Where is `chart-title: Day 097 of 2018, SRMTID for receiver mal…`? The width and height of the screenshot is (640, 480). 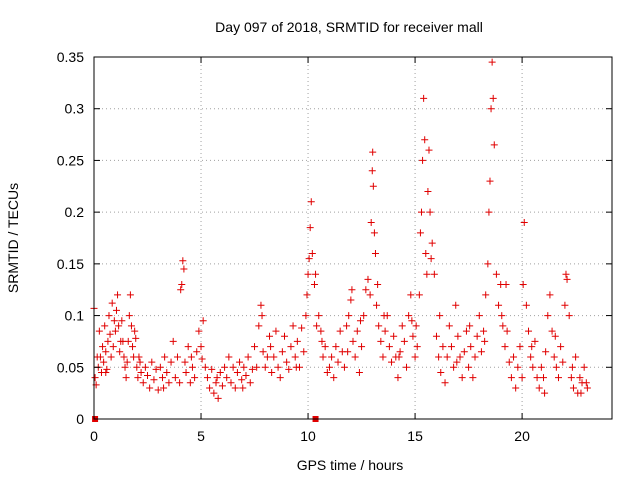 chart-title: Day 097 of 2018, SRMTID for receiver mal… is located at coordinates (349, 27).